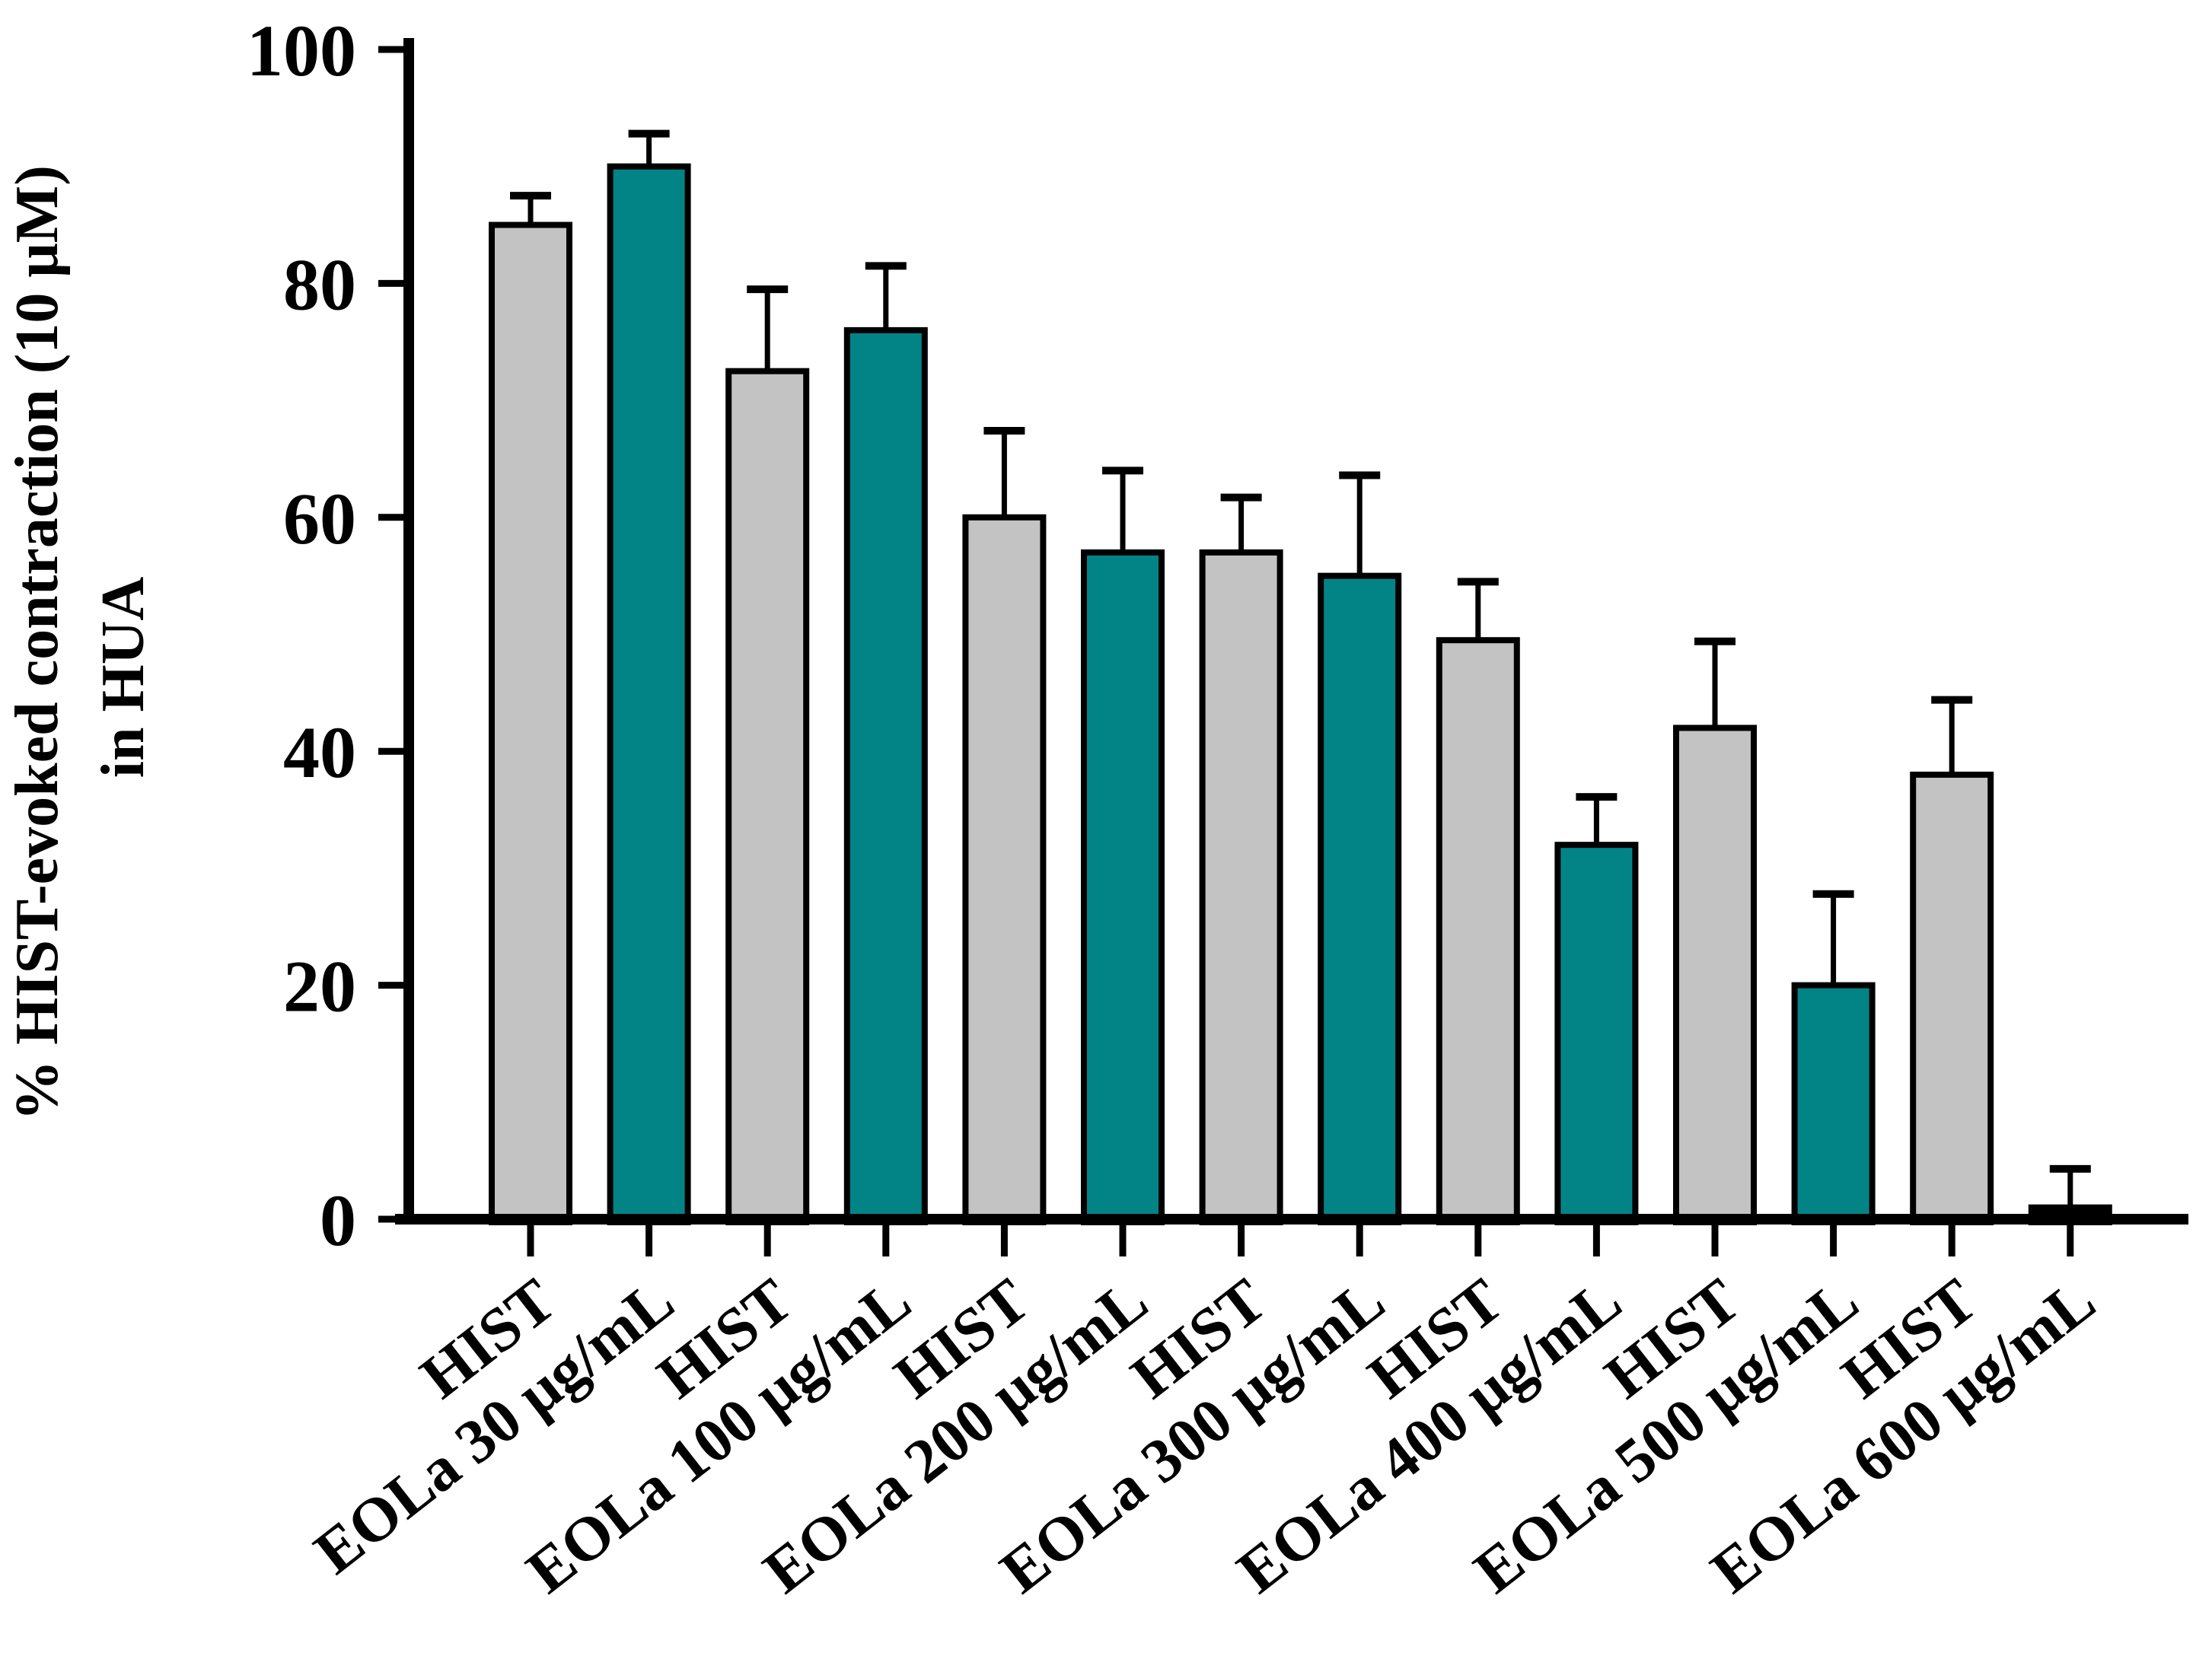  What do you see at coordinates (319, 752) in the screenshot?
I see `y-tick-label: 40` at bounding box center [319, 752].